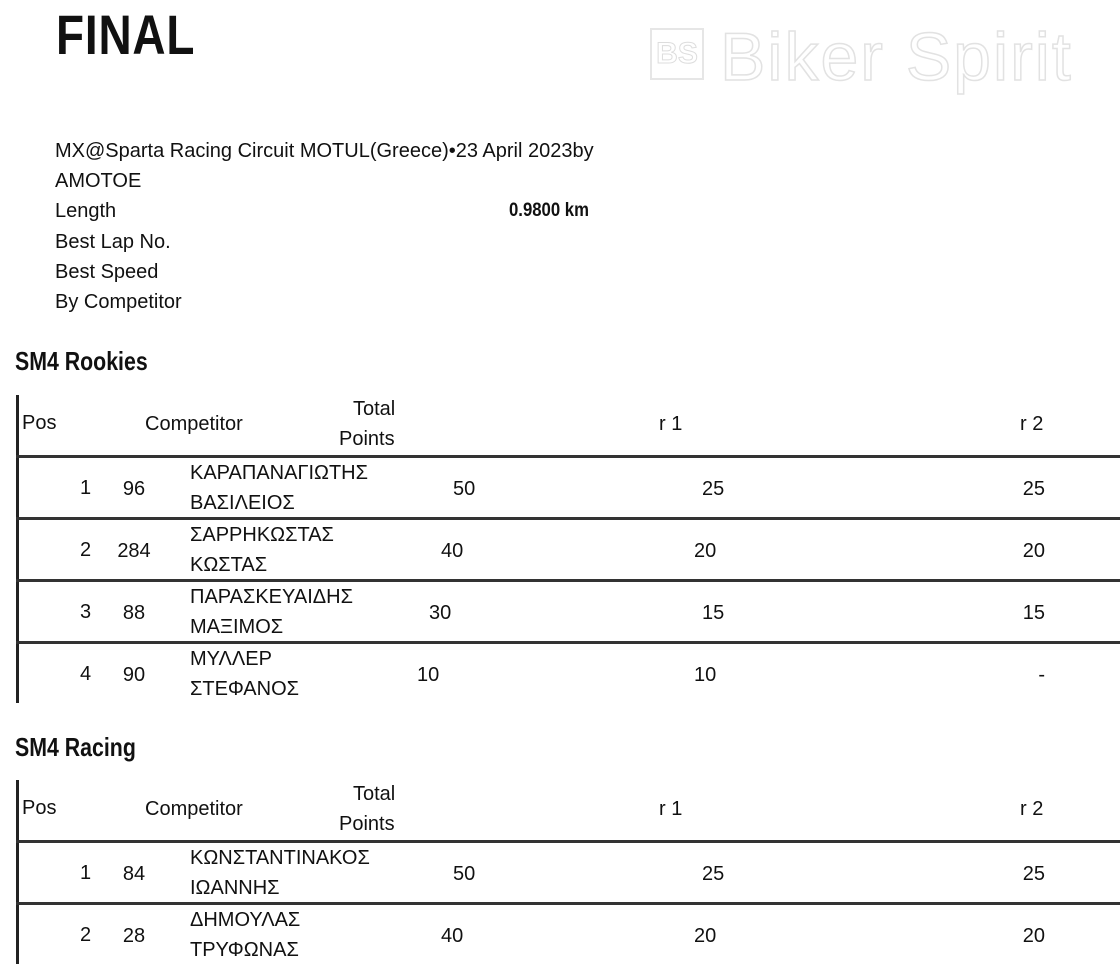 The height and width of the screenshot is (977, 1120). What do you see at coordinates (262, 535) in the screenshot?
I see `surname: ΣΑΡΡΗΚΩΣΤΑΣ` at bounding box center [262, 535].